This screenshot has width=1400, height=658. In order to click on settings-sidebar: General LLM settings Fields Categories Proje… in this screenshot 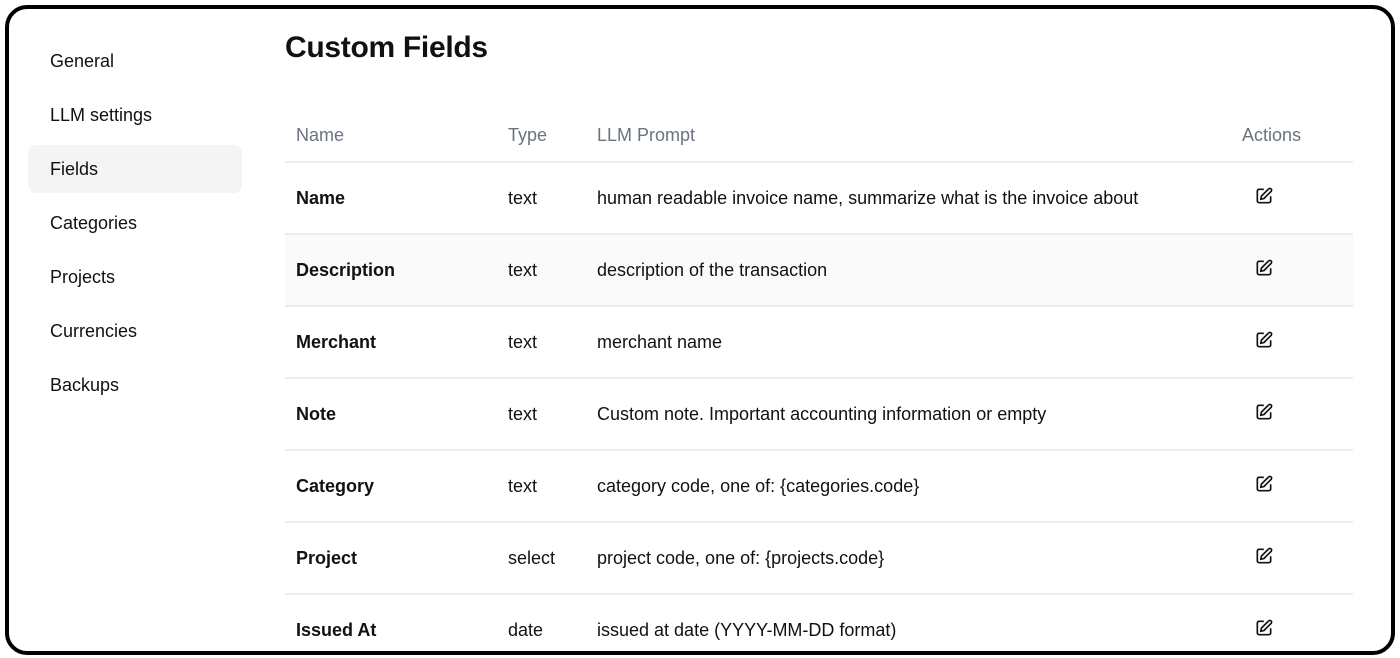, I will do `click(135, 226)`.